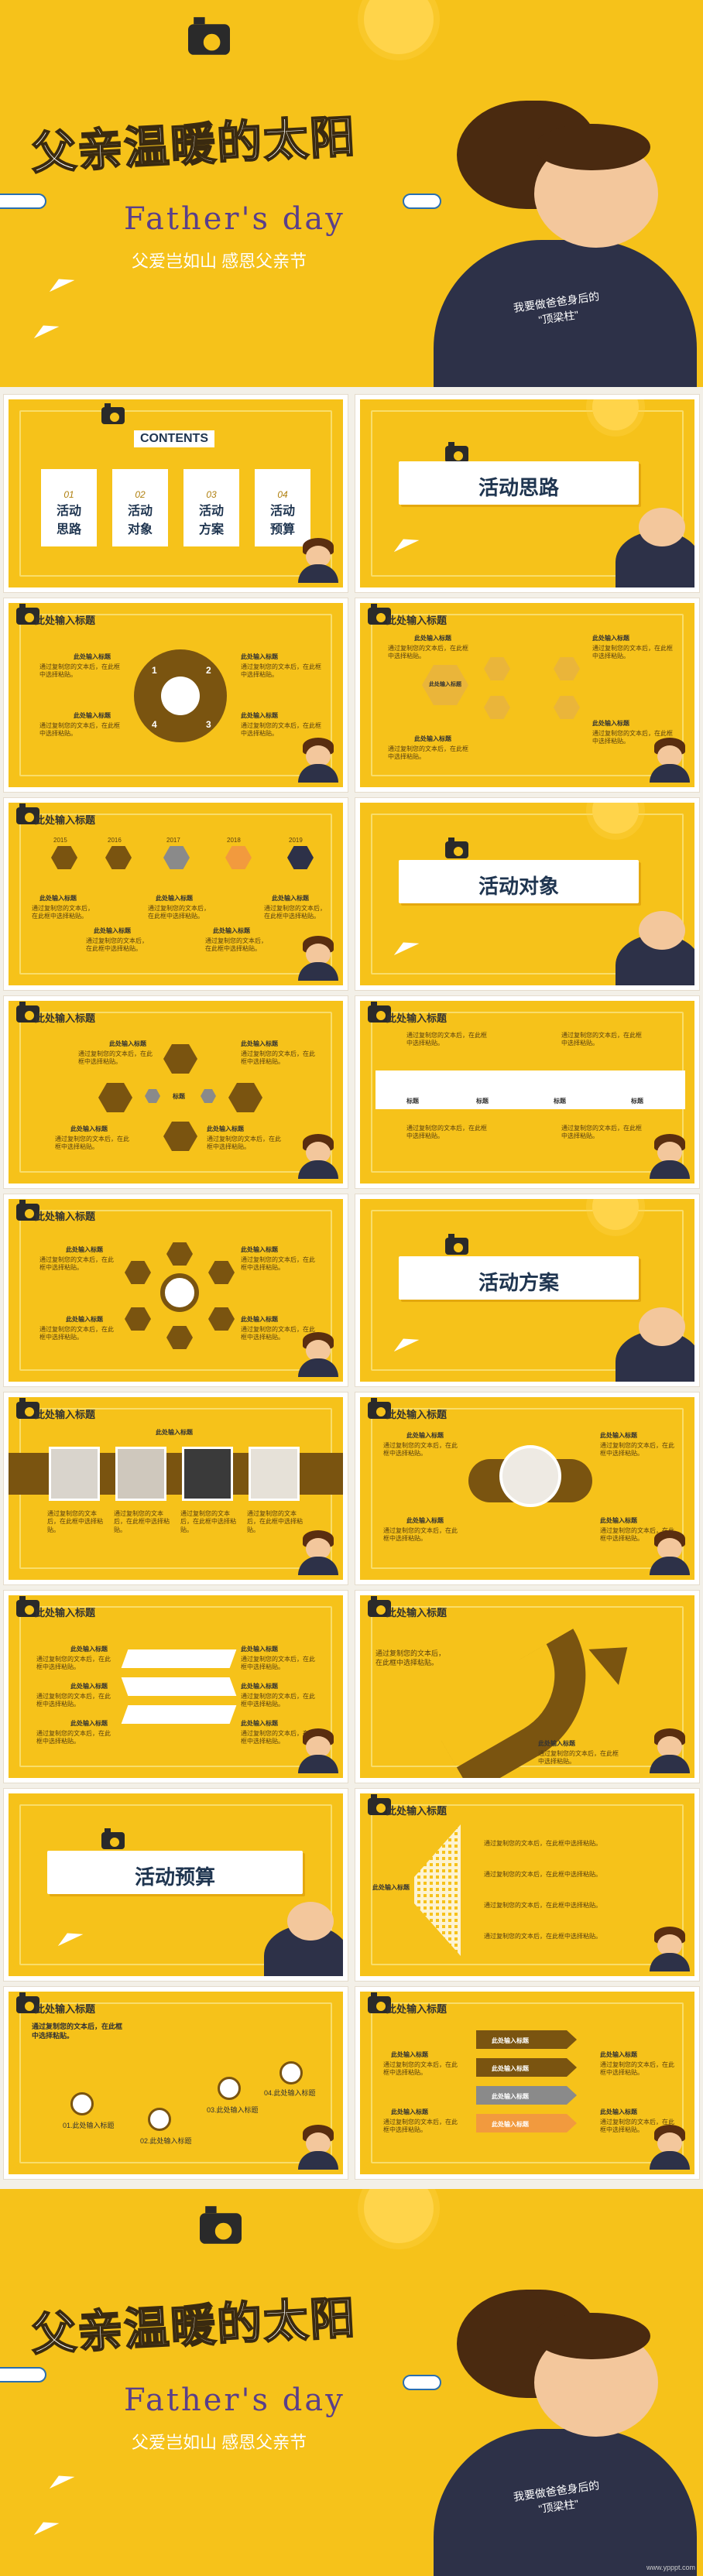 This screenshot has height=2576, width=703. Describe the element at coordinates (119, 857) in the screenshot. I see `timeline-node` at that location.